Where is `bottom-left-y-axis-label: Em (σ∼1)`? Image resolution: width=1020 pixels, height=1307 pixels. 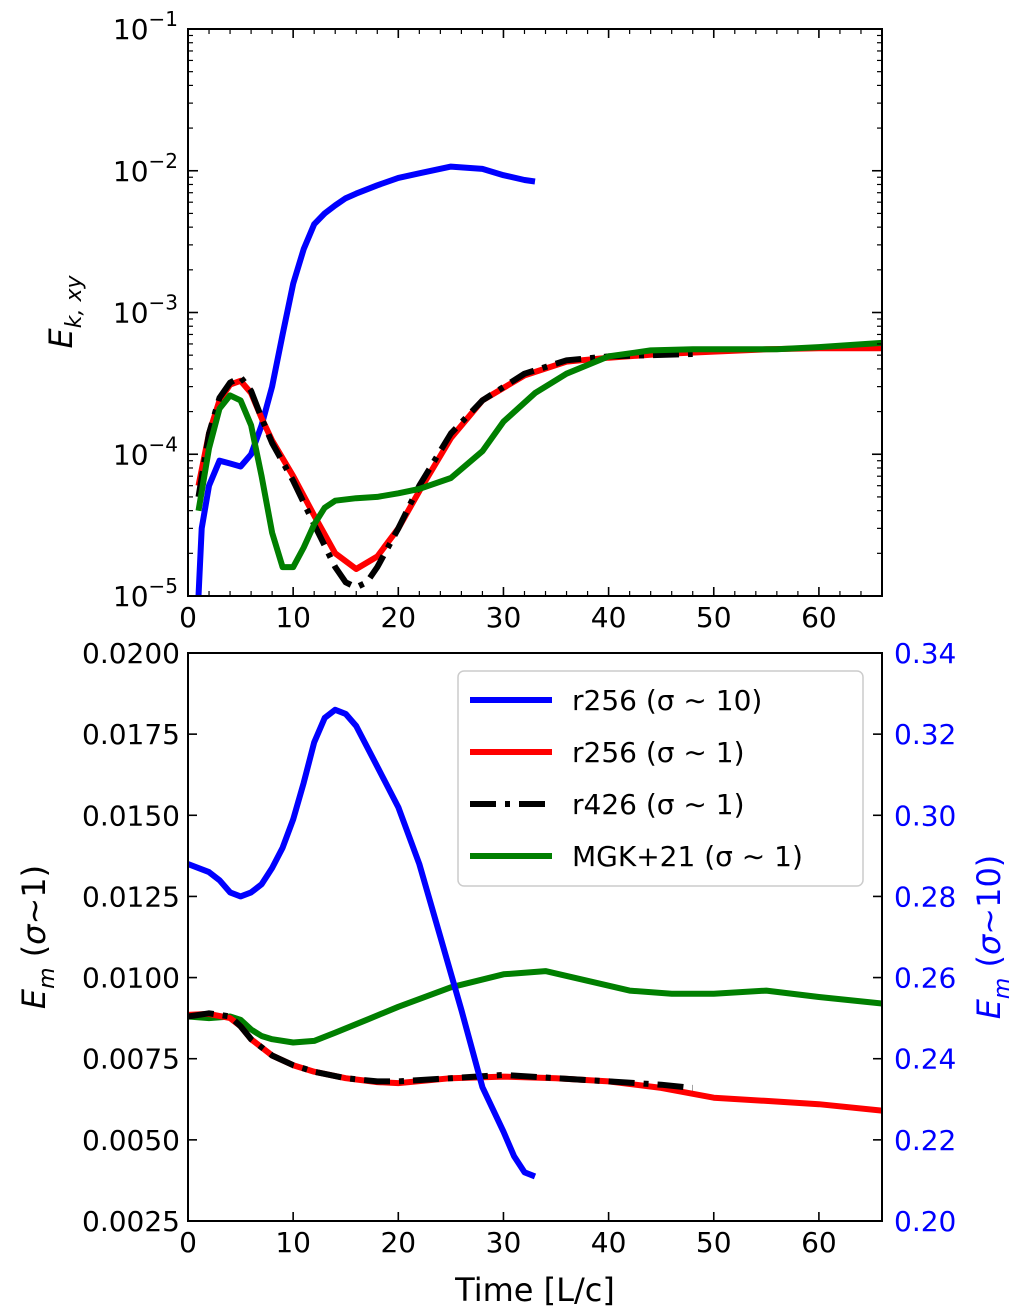
bottom-left-y-axis-label: Em (σ∼1) is located at coordinates (37, 937).